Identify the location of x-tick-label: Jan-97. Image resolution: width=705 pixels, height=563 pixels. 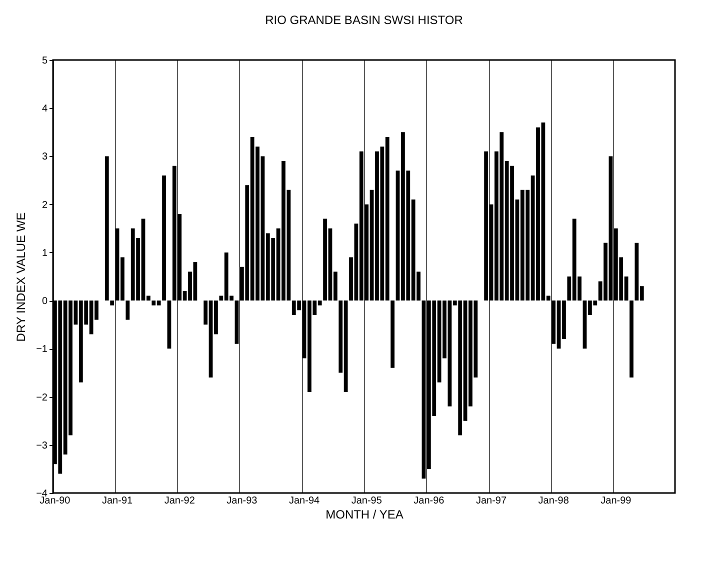
(491, 501).